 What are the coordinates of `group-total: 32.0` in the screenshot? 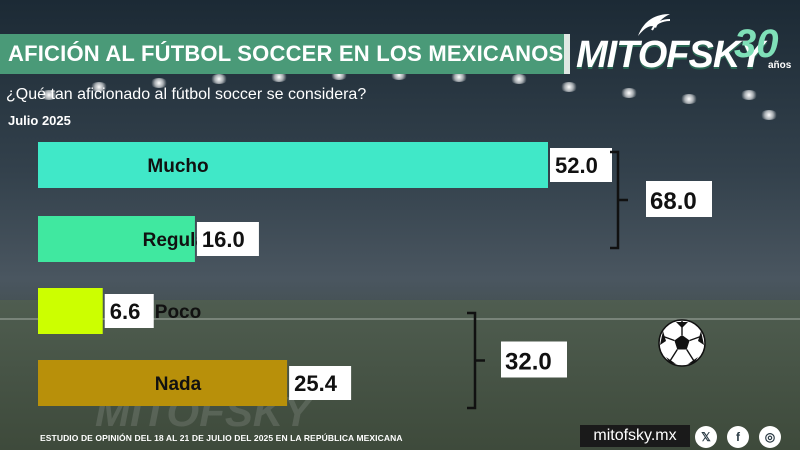 It's located at (528, 362).